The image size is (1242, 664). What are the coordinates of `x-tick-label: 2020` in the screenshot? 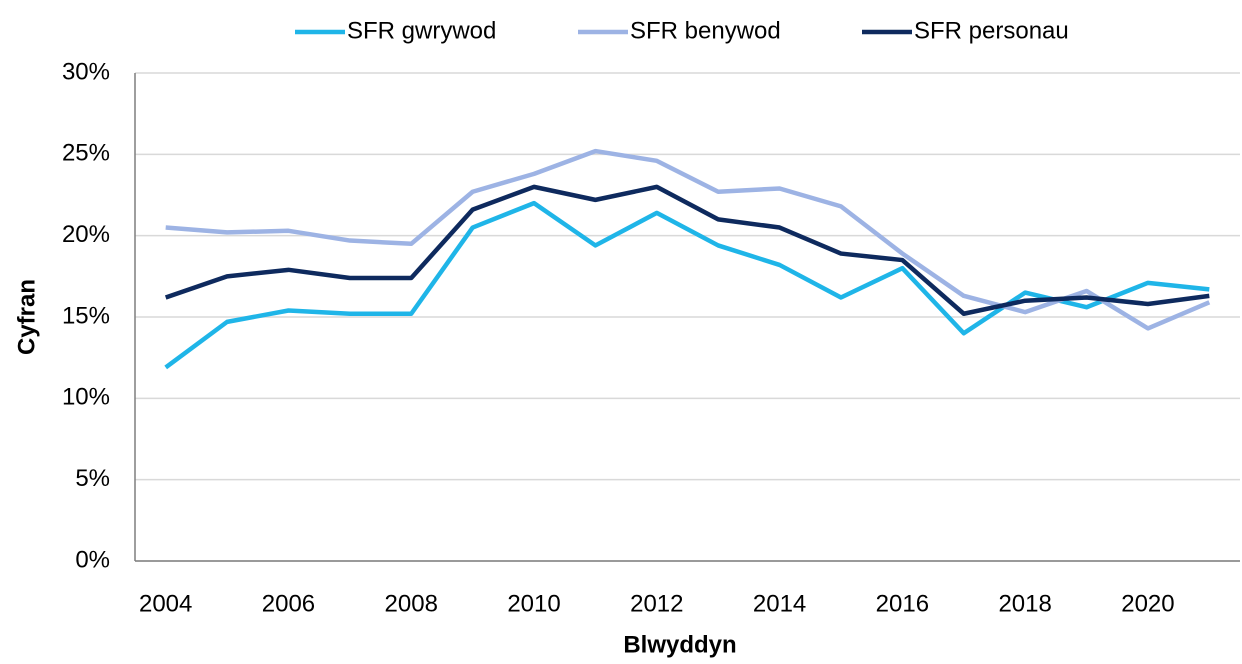 It's located at (1147, 603).